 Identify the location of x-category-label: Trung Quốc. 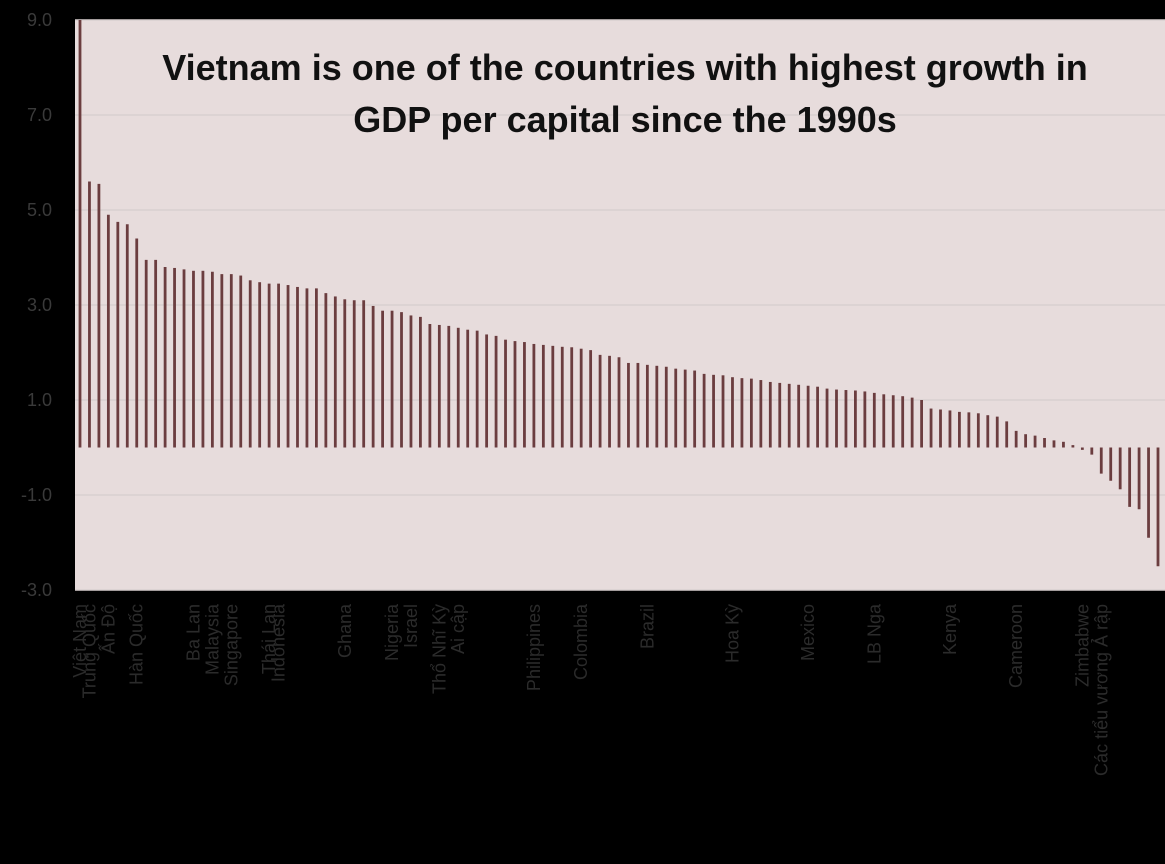
(89, 651).